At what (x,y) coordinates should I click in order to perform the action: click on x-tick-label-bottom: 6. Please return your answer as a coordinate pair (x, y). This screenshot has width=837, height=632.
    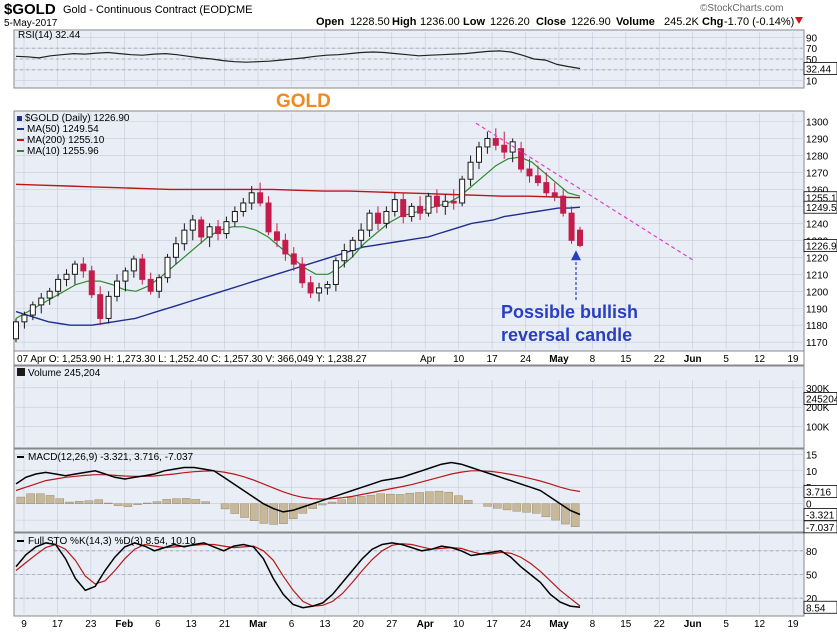
    Looking at the image, I should click on (292, 624).